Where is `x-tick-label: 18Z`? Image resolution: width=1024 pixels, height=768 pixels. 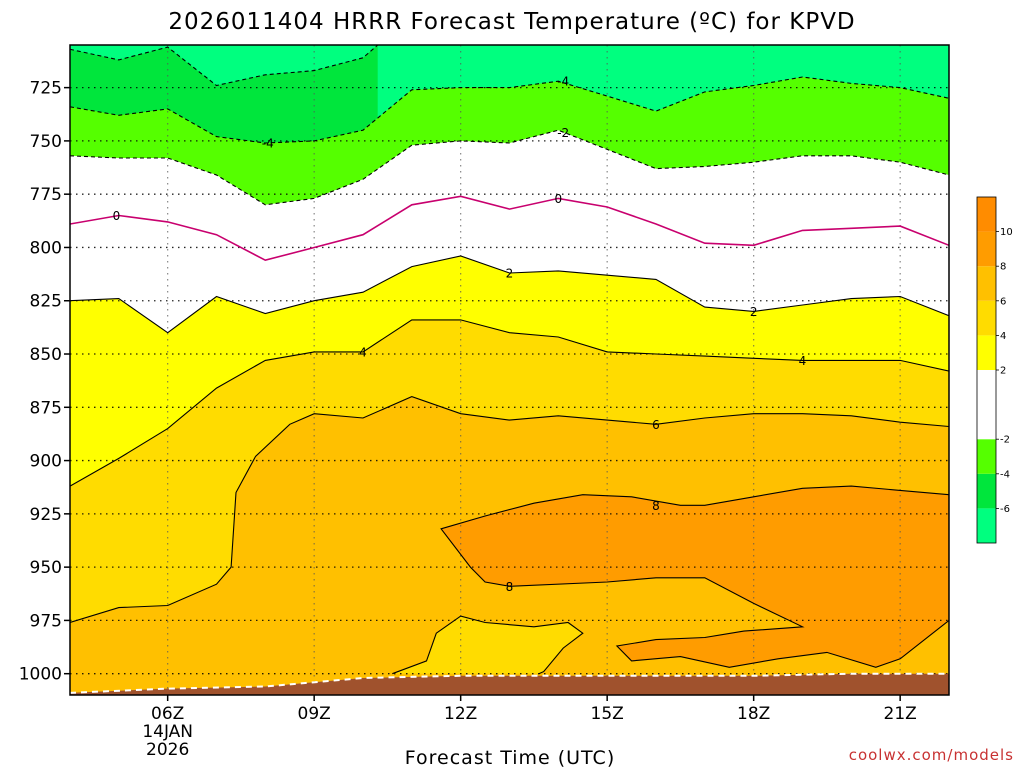
x-tick-label: 18Z is located at coordinates (753, 714).